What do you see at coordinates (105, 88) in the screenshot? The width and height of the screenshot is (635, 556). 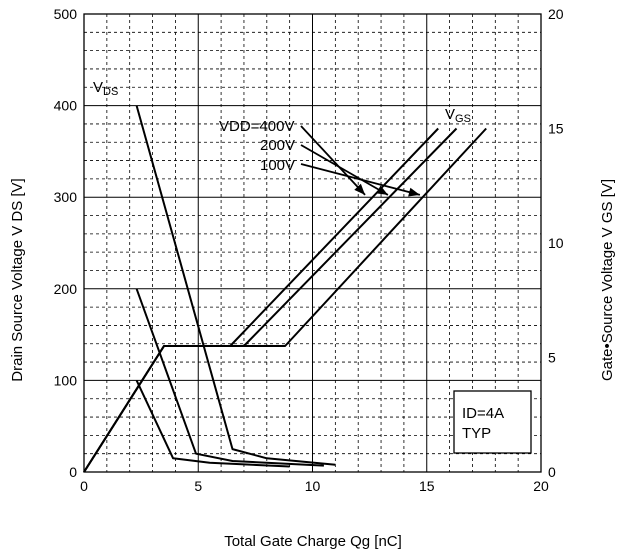 I see `vds-label: VDS` at bounding box center [105, 88].